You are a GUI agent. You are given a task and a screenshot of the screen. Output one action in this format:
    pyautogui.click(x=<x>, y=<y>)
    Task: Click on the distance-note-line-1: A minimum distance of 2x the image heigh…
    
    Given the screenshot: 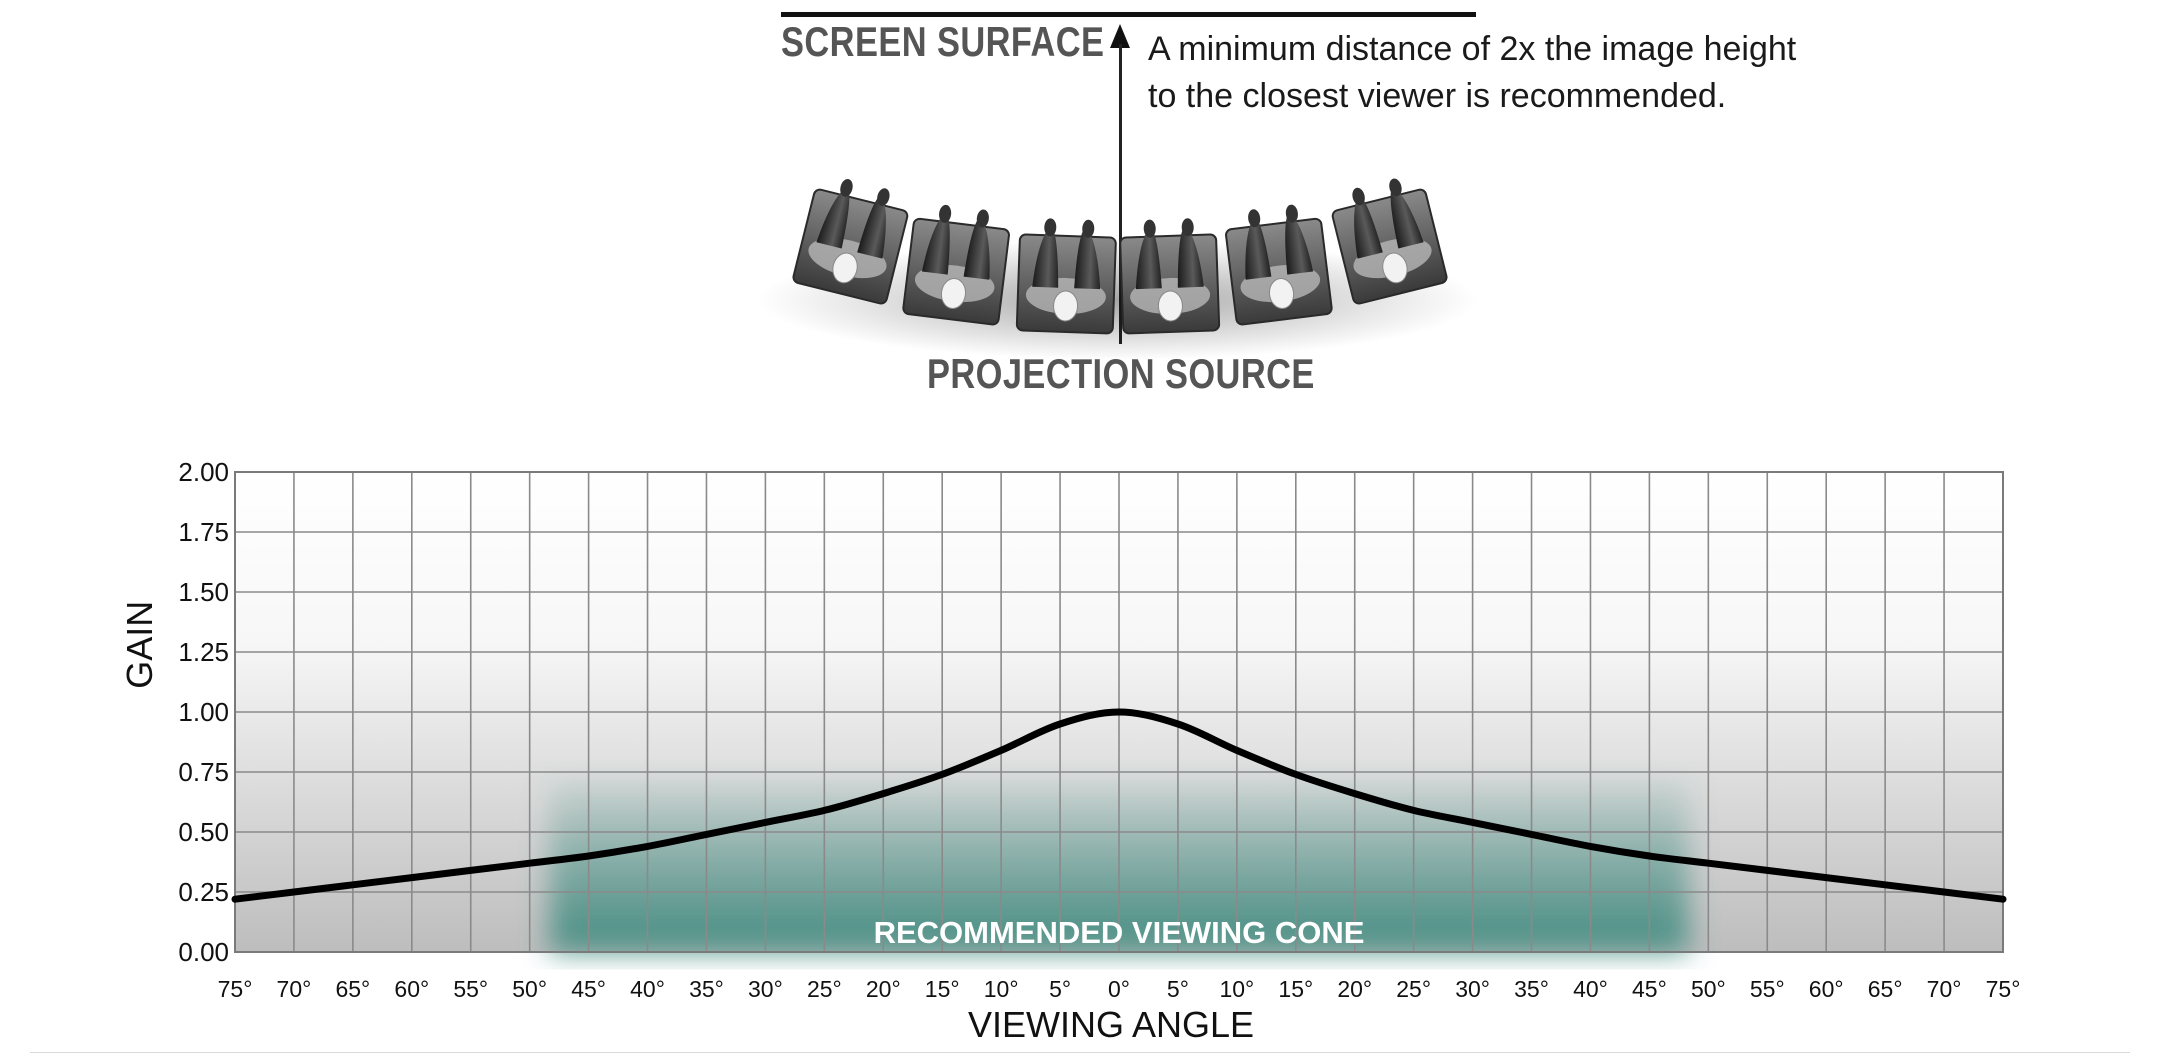 What is the action you would take?
    pyautogui.click(x=1472, y=49)
    